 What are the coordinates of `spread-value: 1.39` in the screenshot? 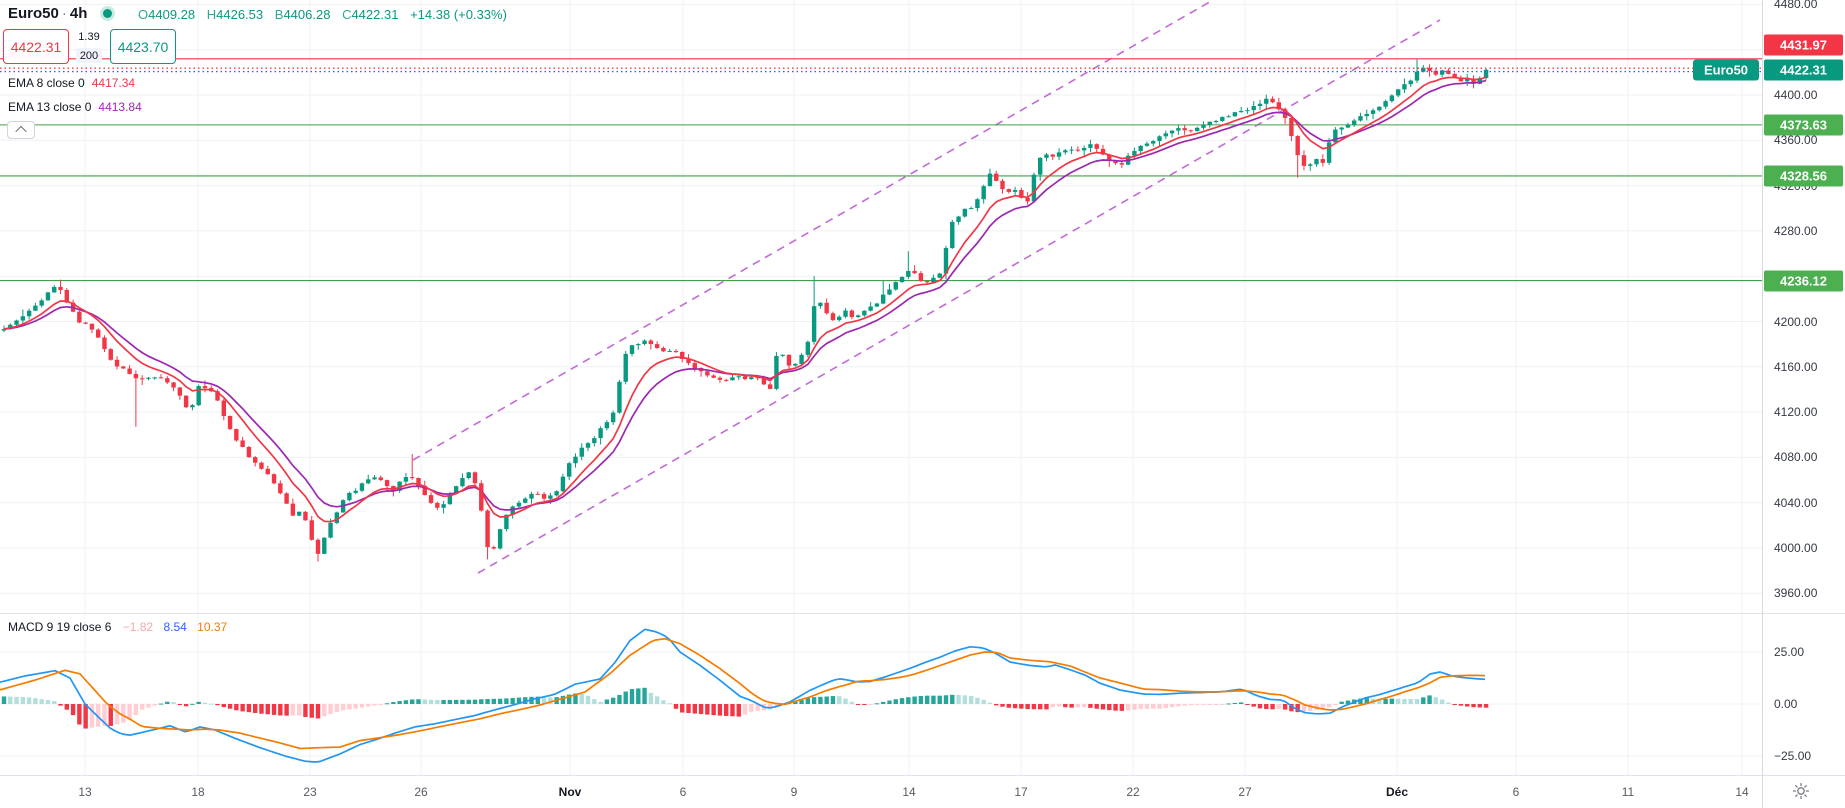 It's located at (89, 37).